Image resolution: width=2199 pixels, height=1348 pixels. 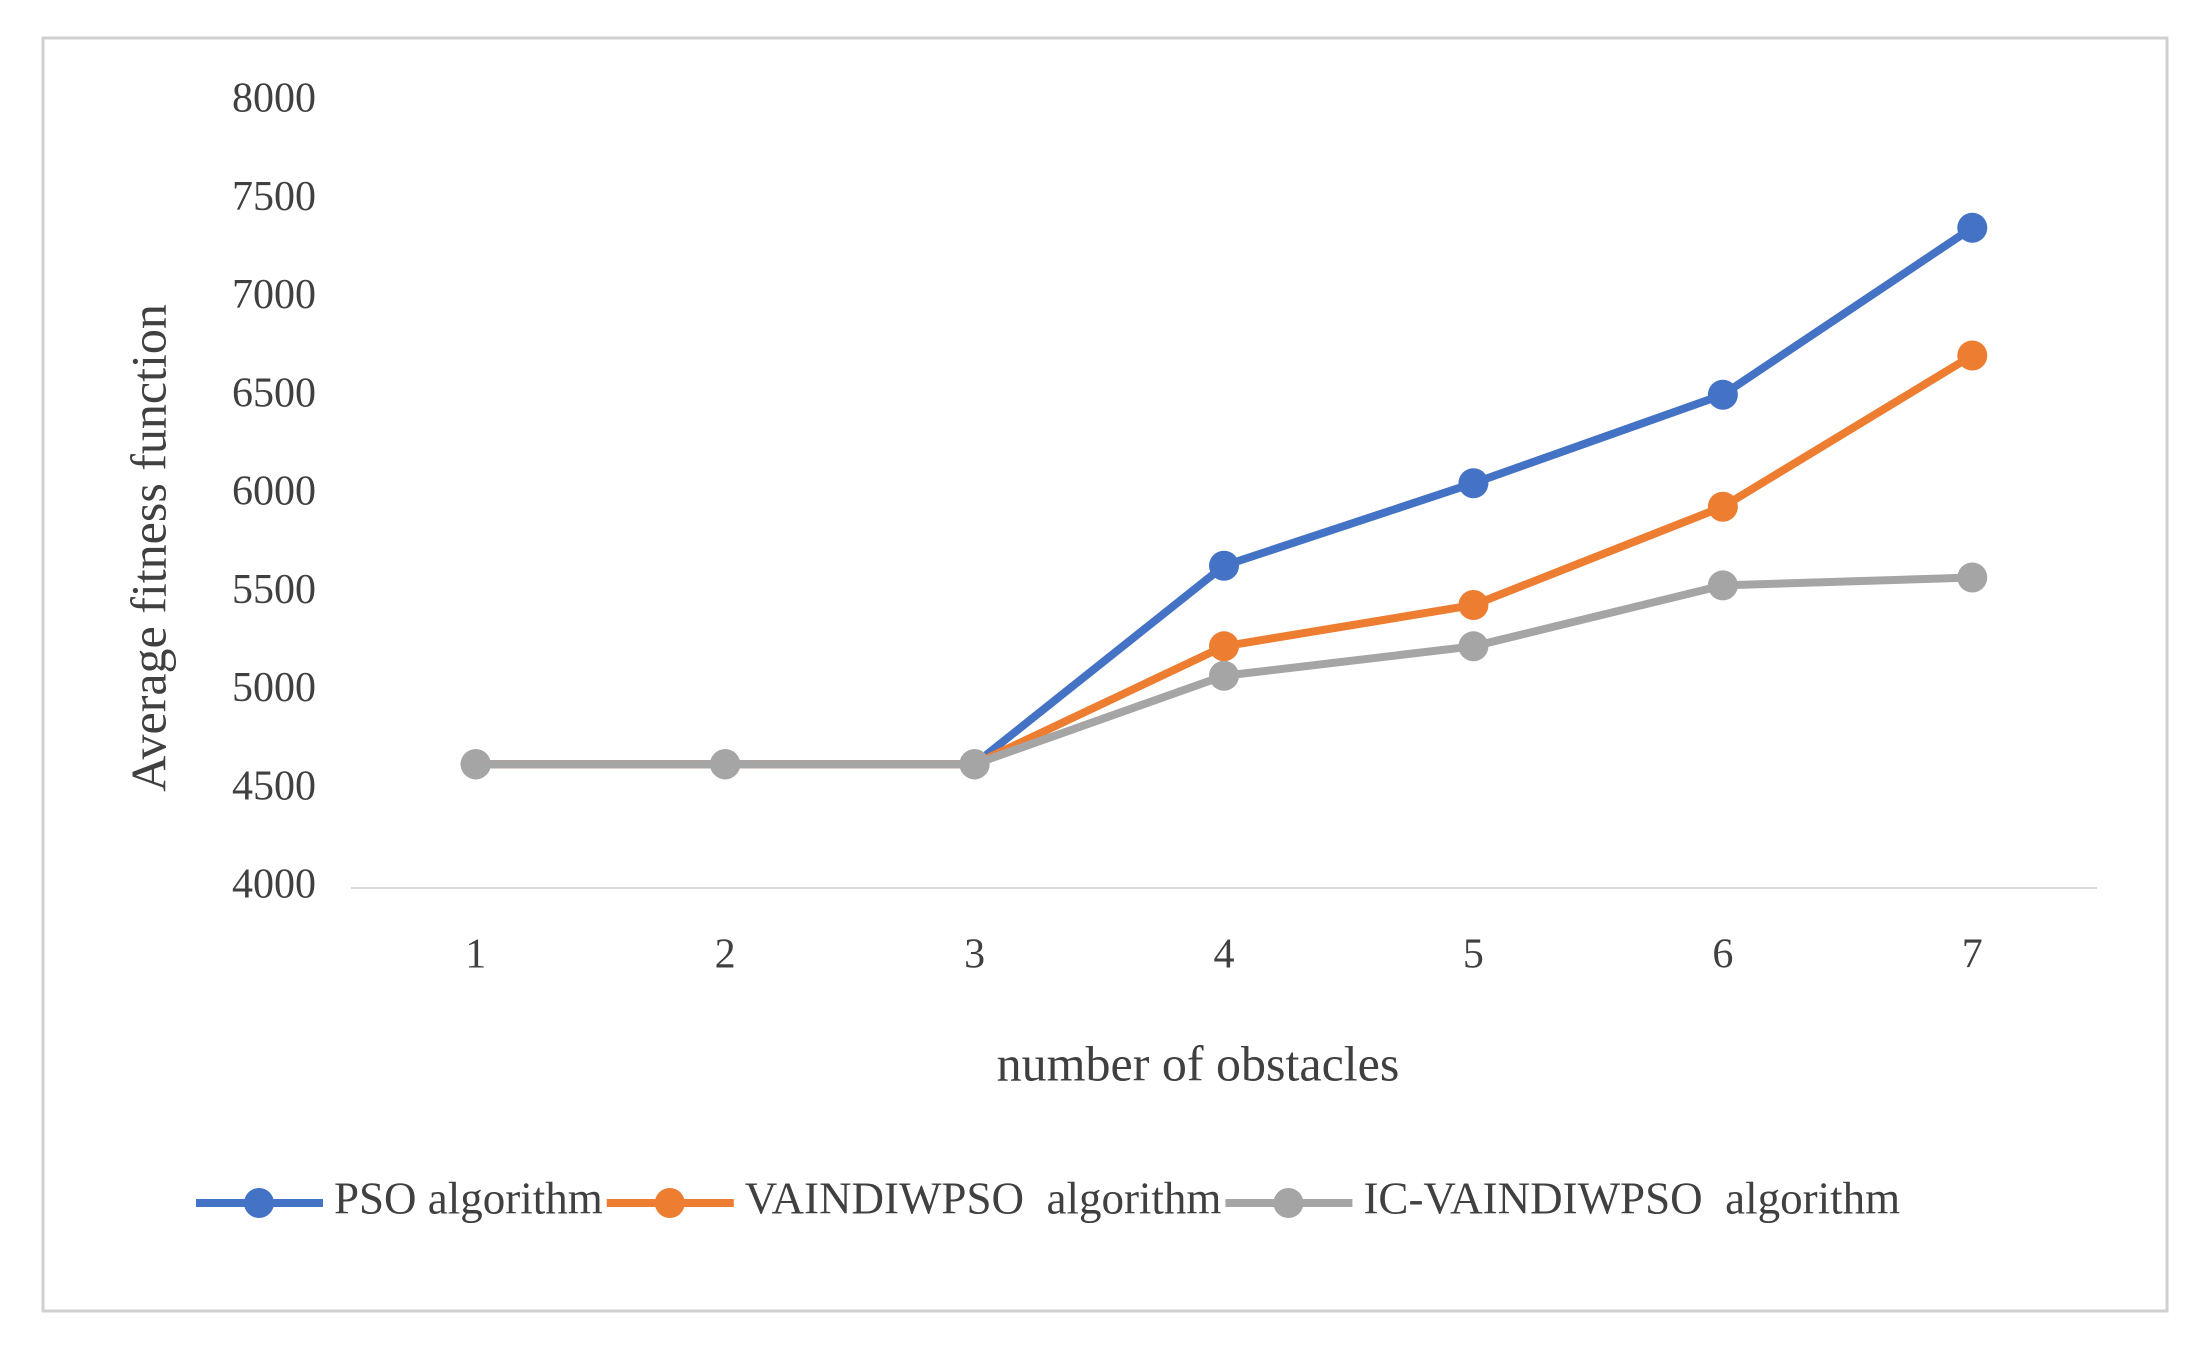 I want to click on y-tick-label: 6000, so click(x=274, y=492).